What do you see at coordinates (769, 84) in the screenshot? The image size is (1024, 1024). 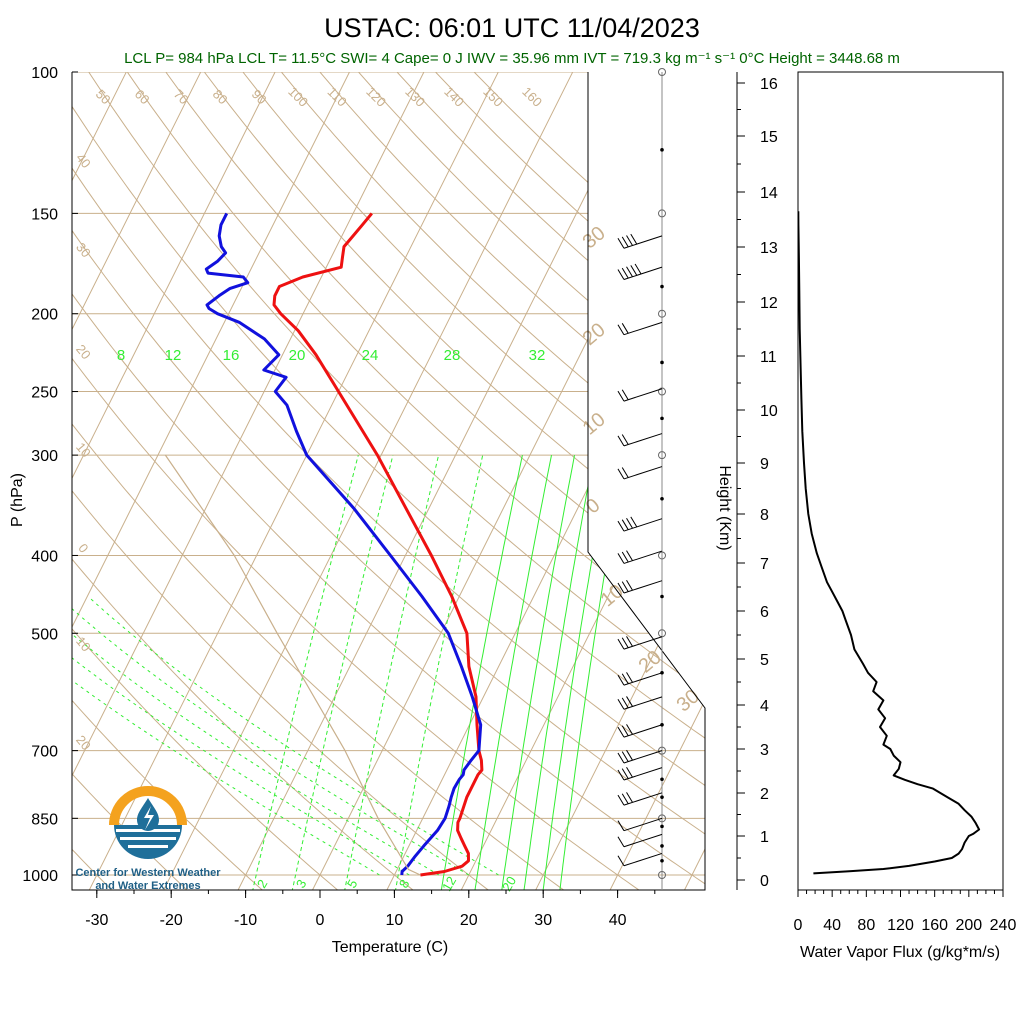 I see `height-tick-label: 16` at bounding box center [769, 84].